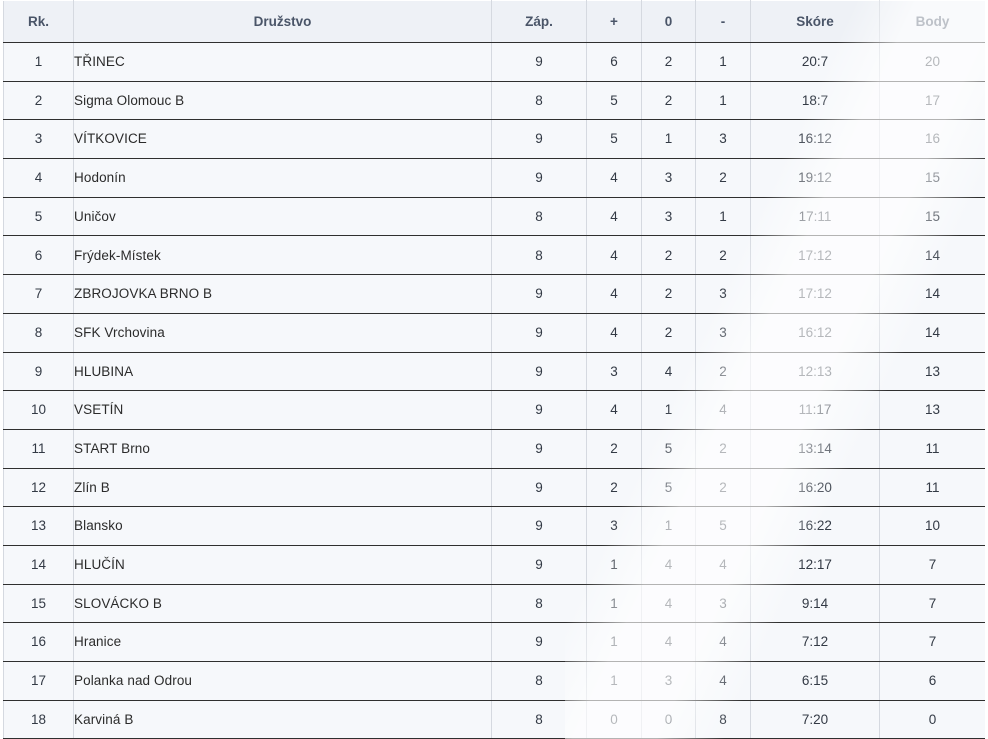  Describe the element at coordinates (815, 410) in the screenshot. I see `cell-score: 11:17` at that location.